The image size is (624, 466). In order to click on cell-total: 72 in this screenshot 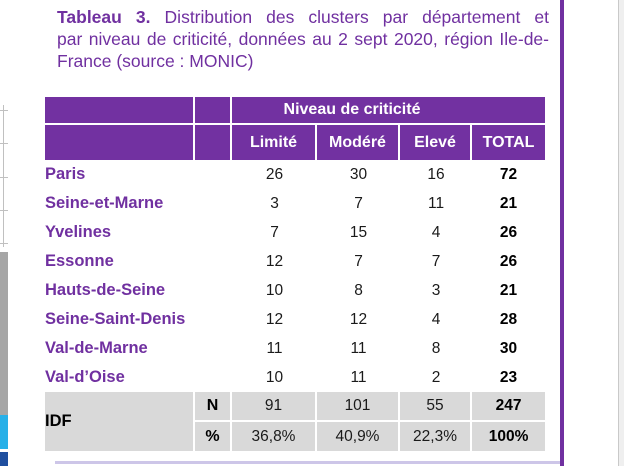, I will do `click(508, 174)`.